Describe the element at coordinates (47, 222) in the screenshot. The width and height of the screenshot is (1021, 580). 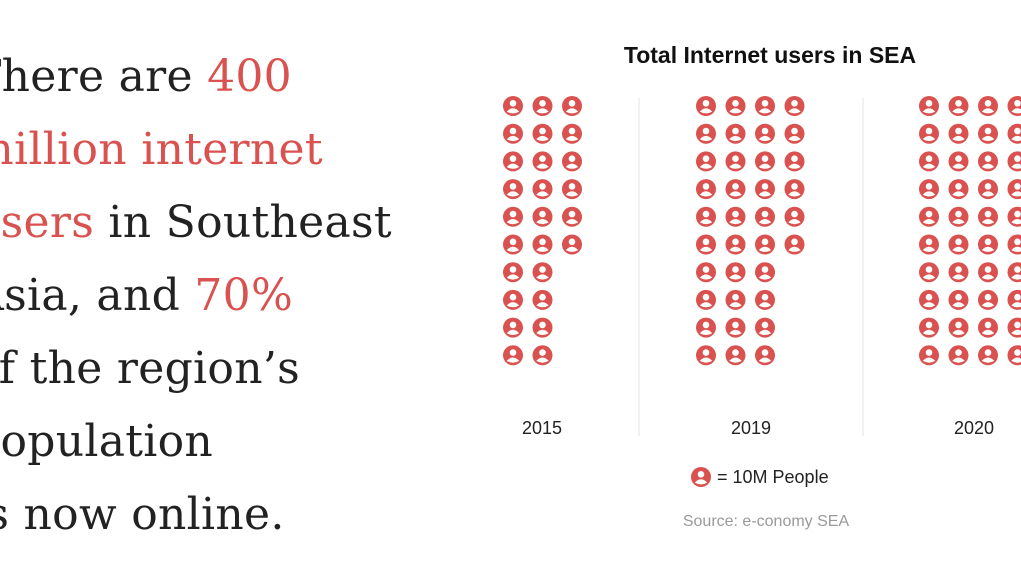
I see `headline-highlight: users` at that location.